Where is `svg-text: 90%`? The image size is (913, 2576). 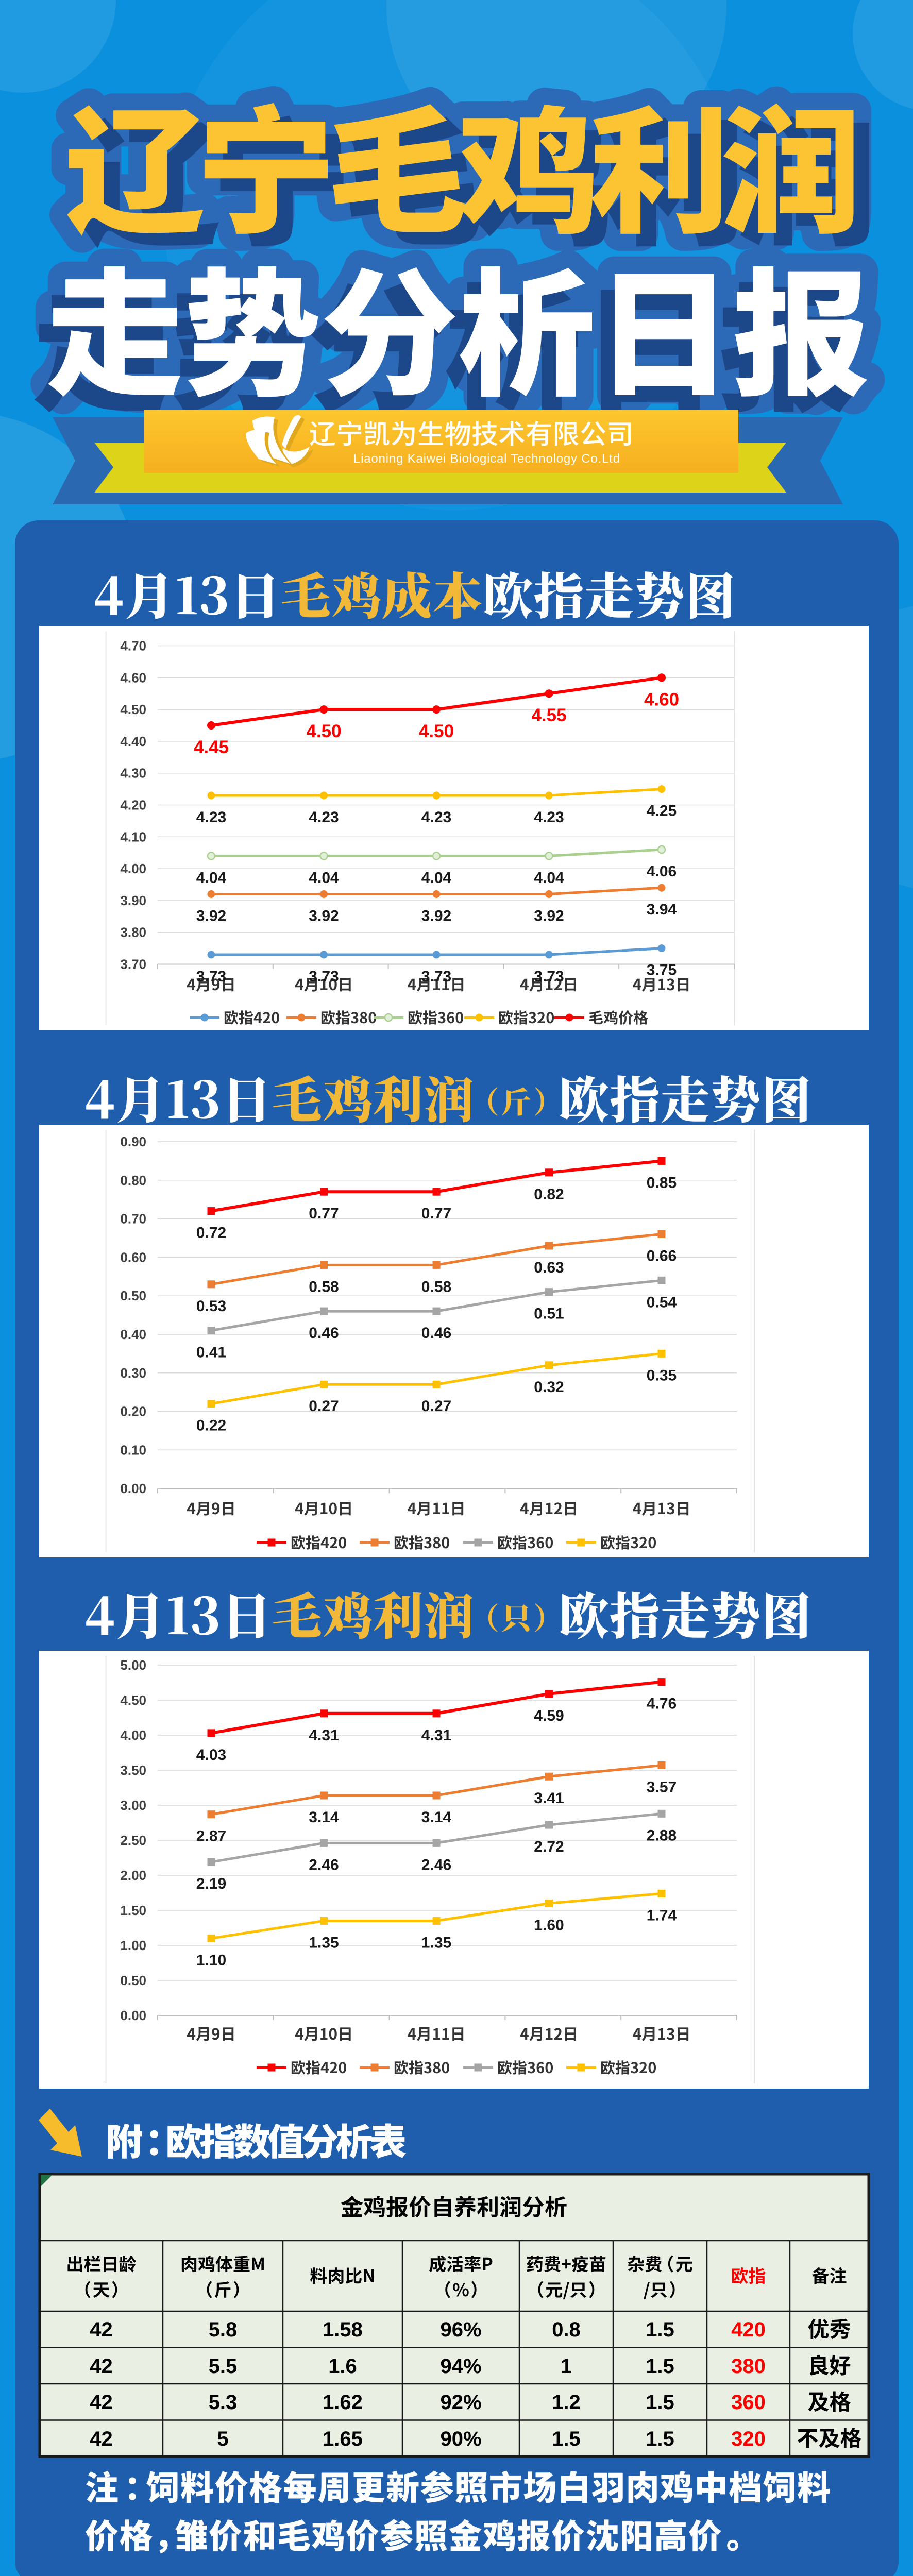
svg-text: 90% is located at coordinates (460, 2439).